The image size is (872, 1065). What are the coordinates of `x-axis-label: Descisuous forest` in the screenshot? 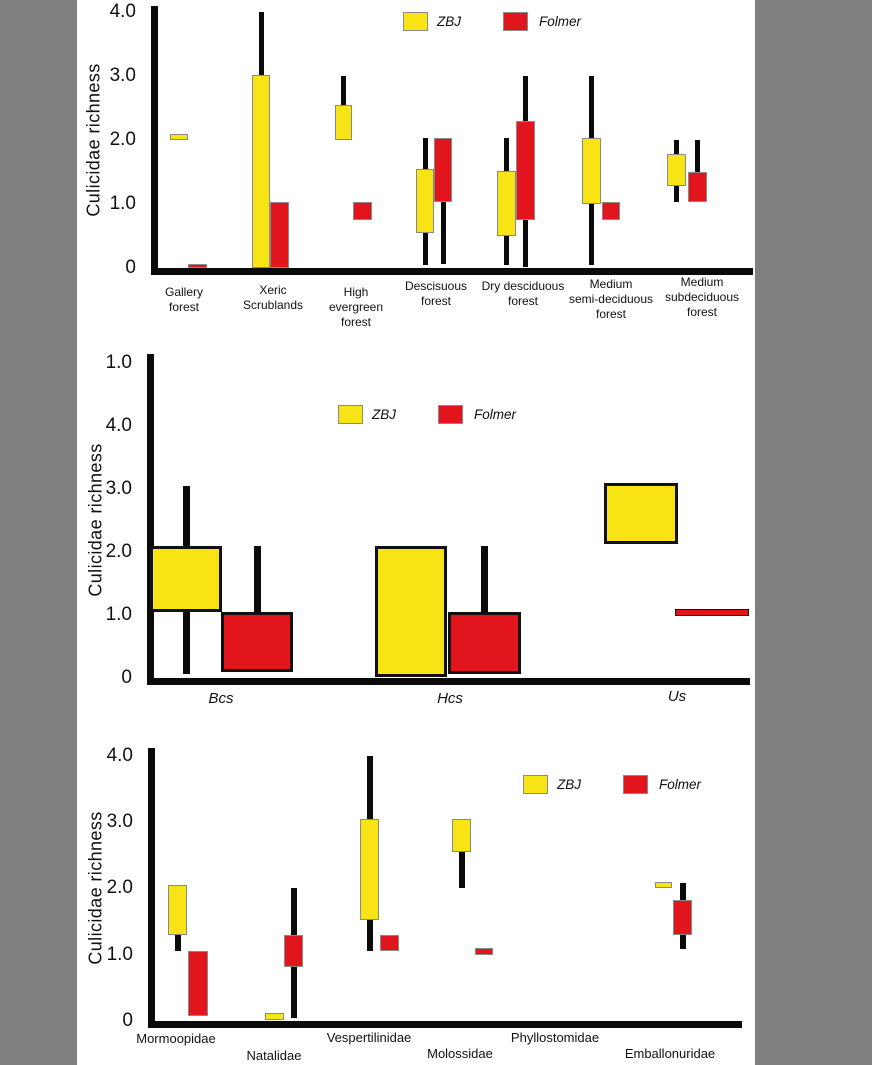 It's located at (436, 293).